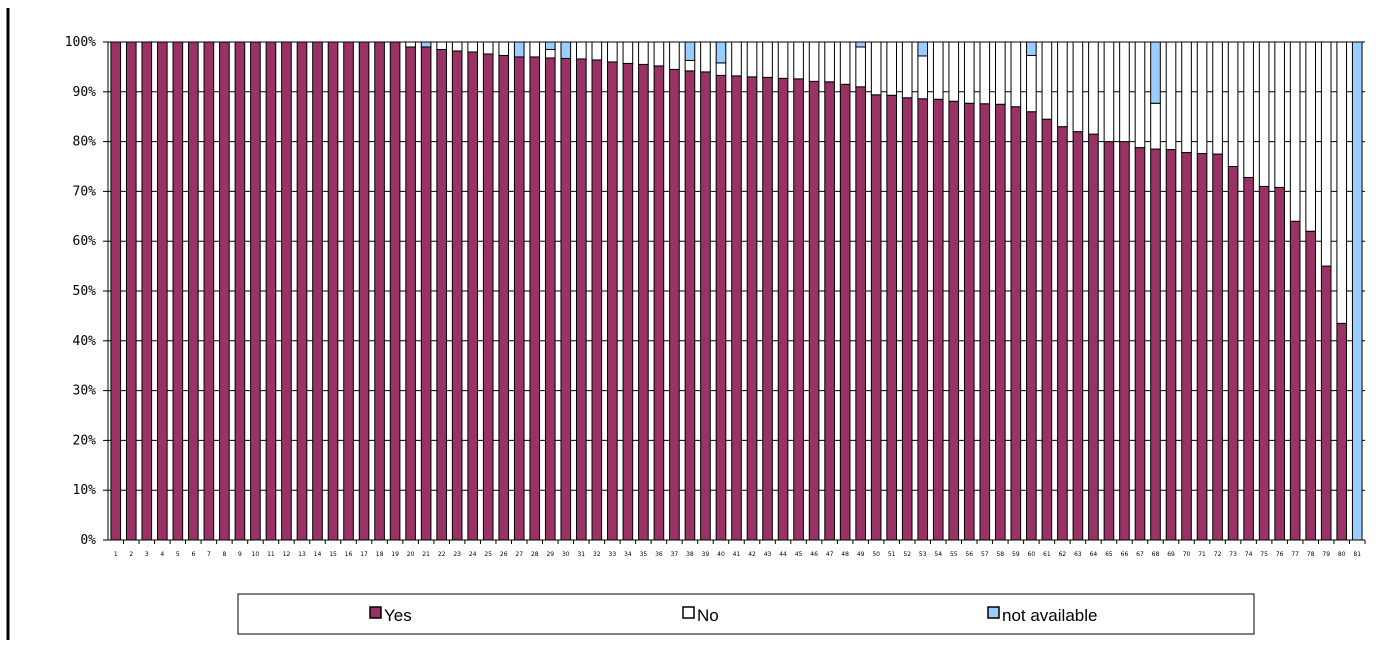 The height and width of the screenshot is (648, 1383). What do you see at coordinates (628, 554) in the screenshot?
I see `x-tick-label: 34` at bounding box center [628, 554].